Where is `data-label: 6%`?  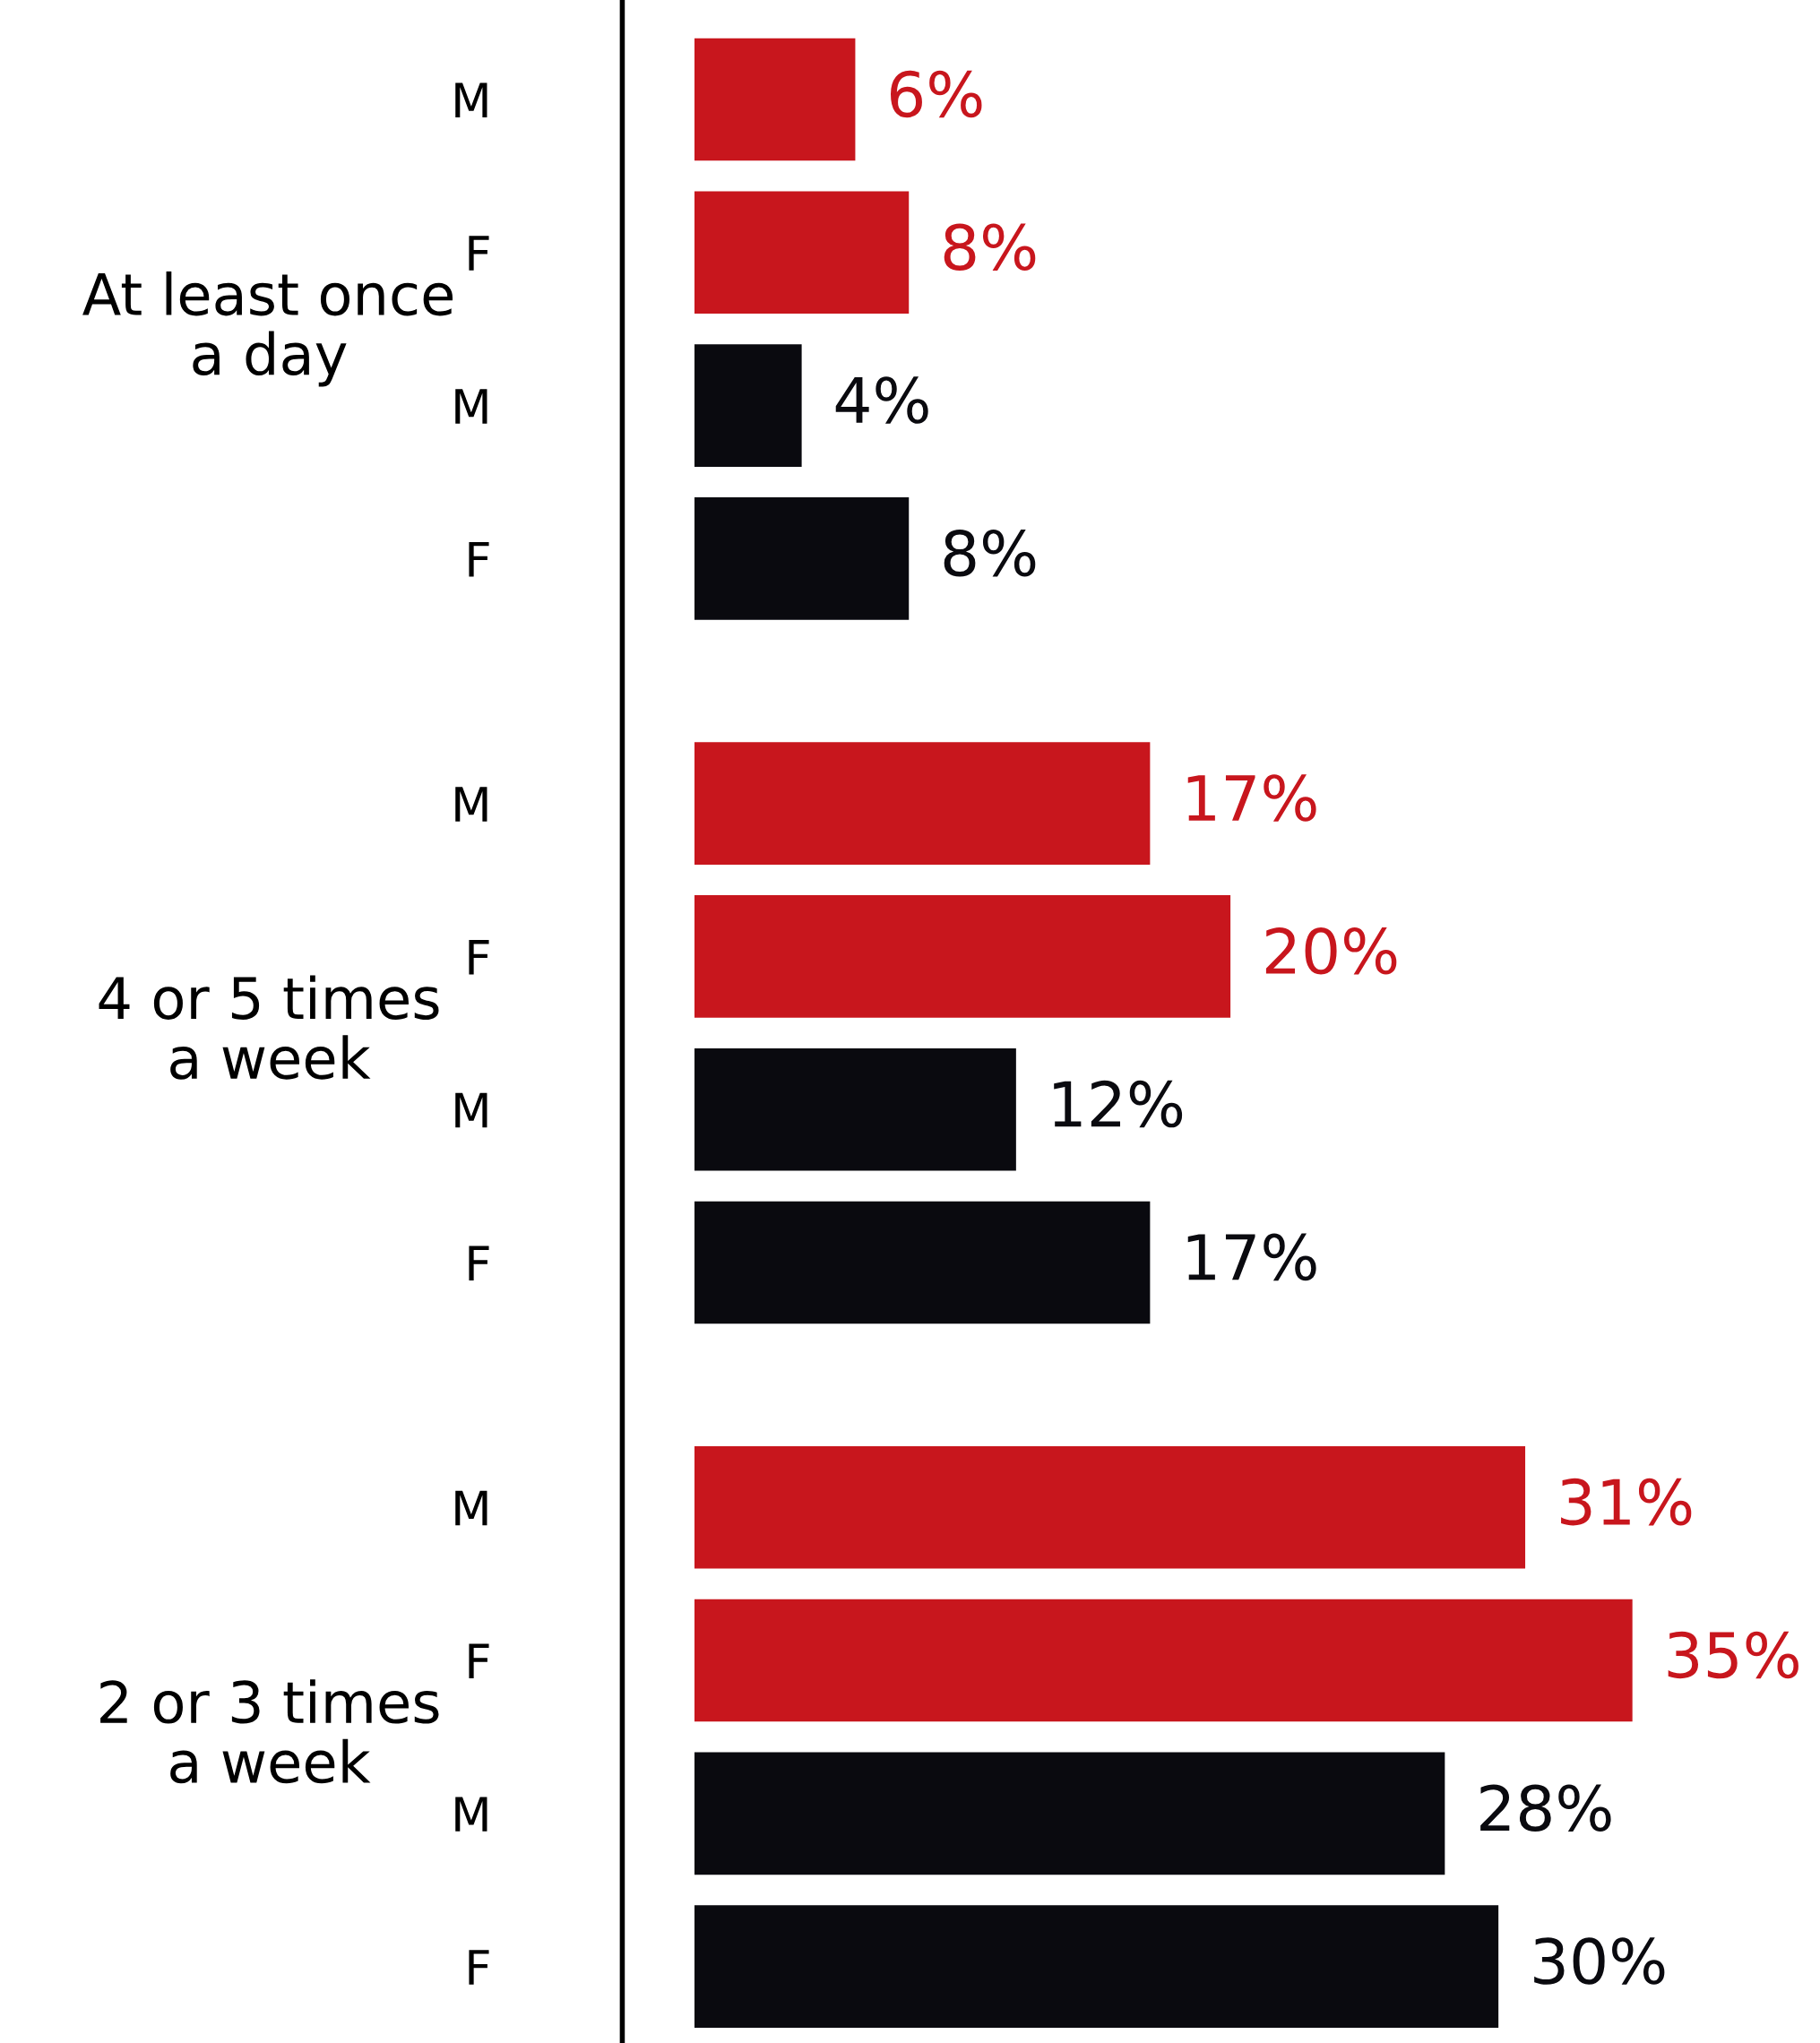
data-label: 6% is located at coordinates (937, 94).